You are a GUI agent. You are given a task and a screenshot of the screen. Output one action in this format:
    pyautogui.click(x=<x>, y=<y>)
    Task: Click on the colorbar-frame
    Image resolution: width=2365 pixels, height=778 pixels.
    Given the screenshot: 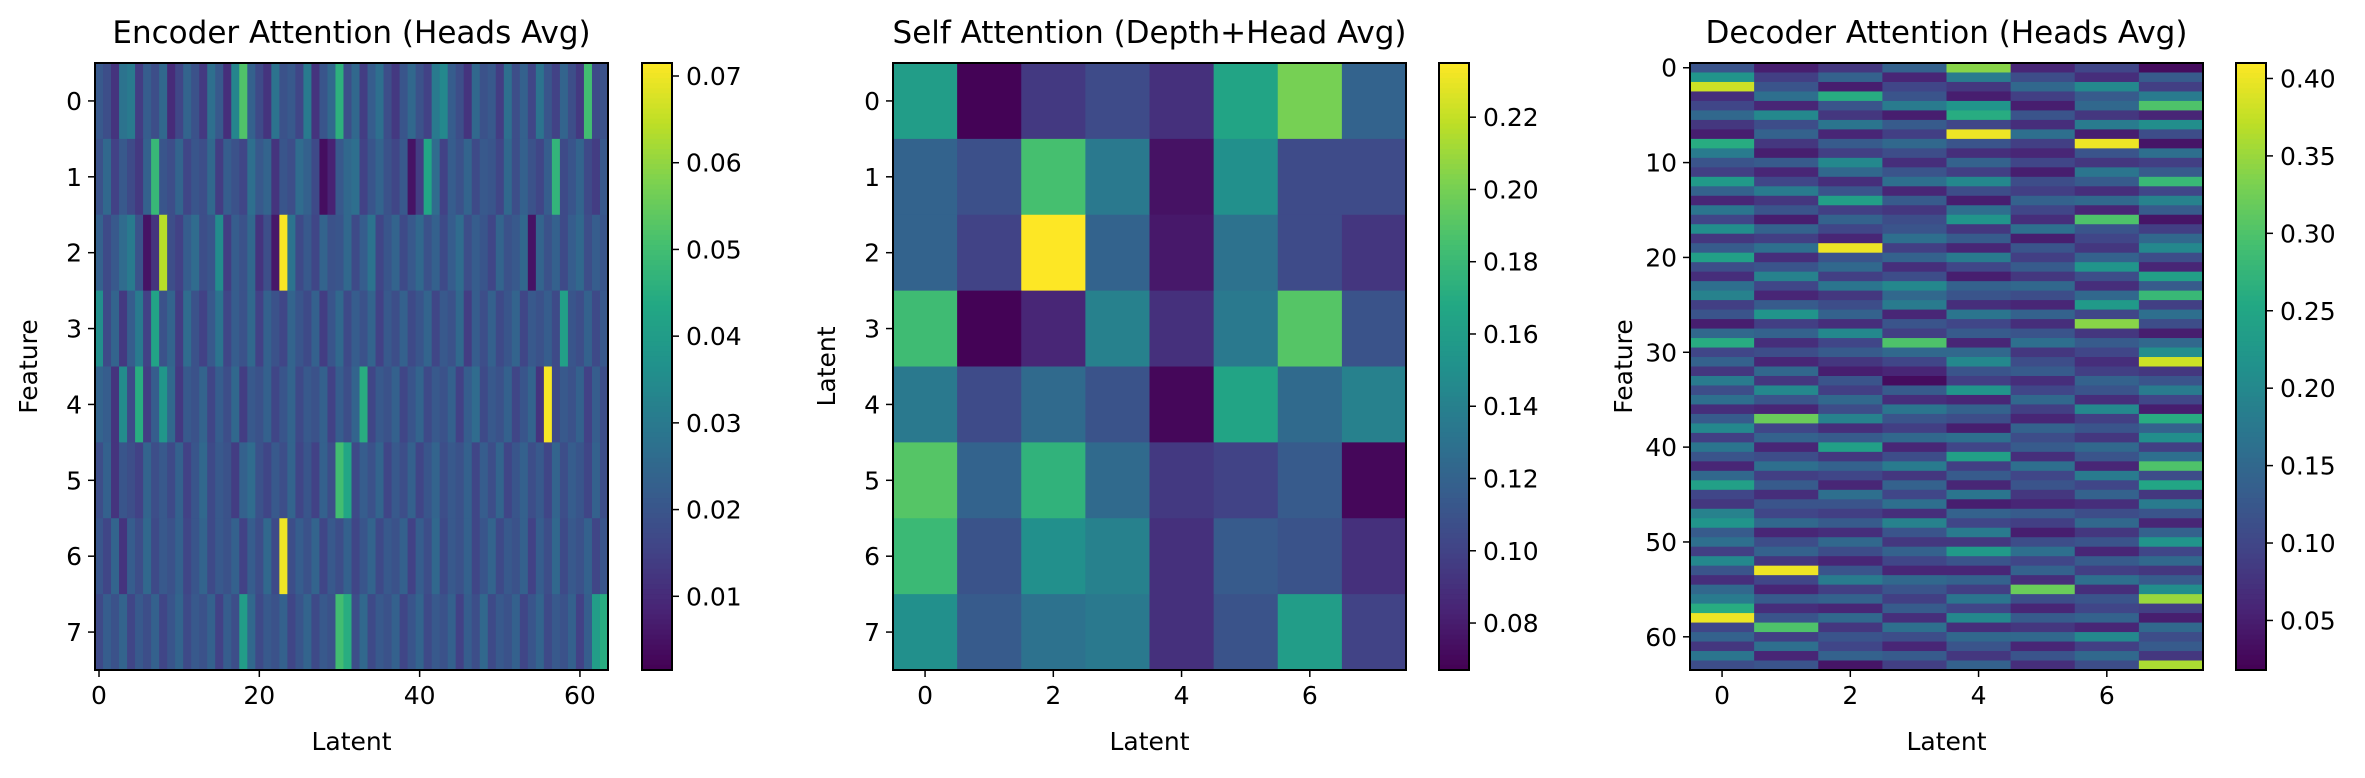 What is the action you would take?
    pyautogui.click(x=2251, y=366)
    